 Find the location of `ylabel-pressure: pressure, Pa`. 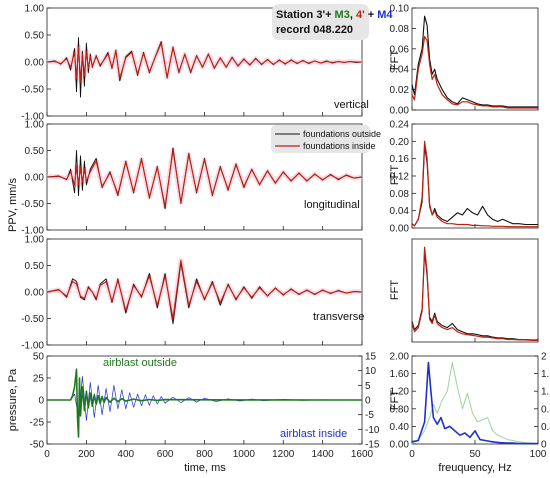

ylabel-pressure: pressure, Pa is located at coordinates (13, 399).